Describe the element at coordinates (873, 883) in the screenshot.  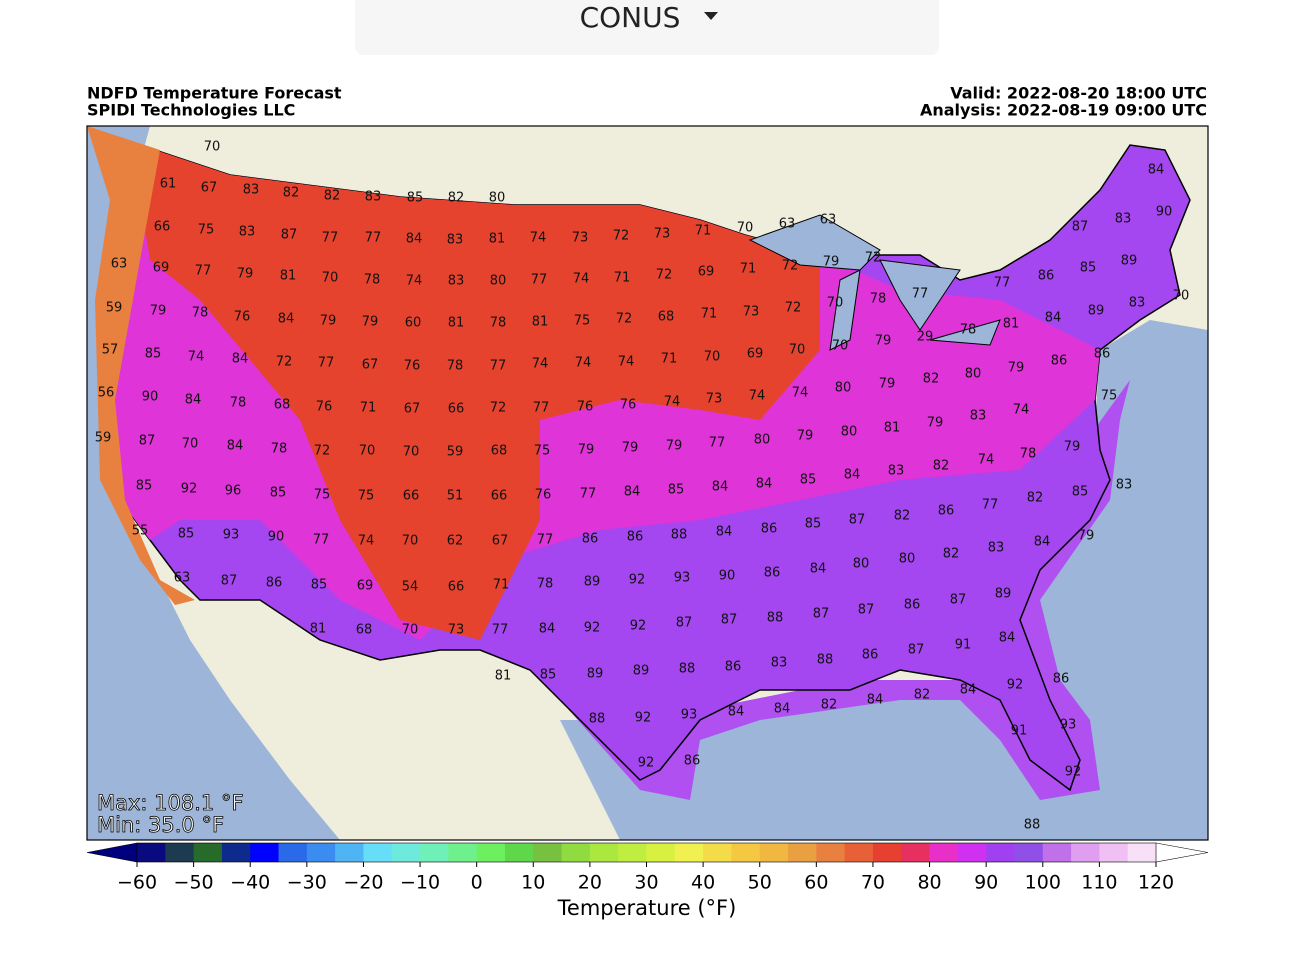
I see `colorbar-tick-label: 70` at that location.